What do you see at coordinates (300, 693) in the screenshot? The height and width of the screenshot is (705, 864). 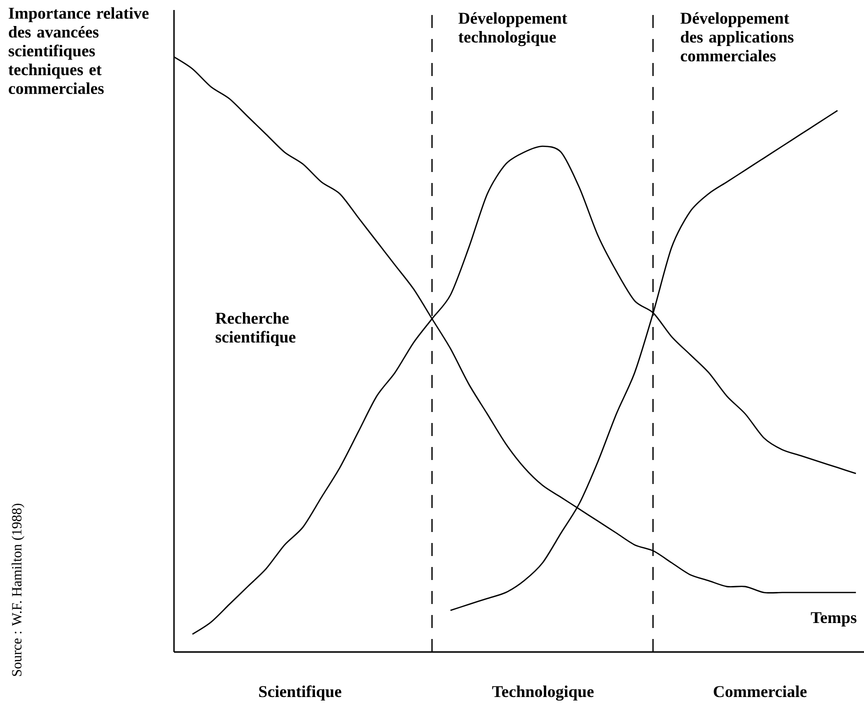 I see `text: Scientifique` at bounding box center [300, 693].